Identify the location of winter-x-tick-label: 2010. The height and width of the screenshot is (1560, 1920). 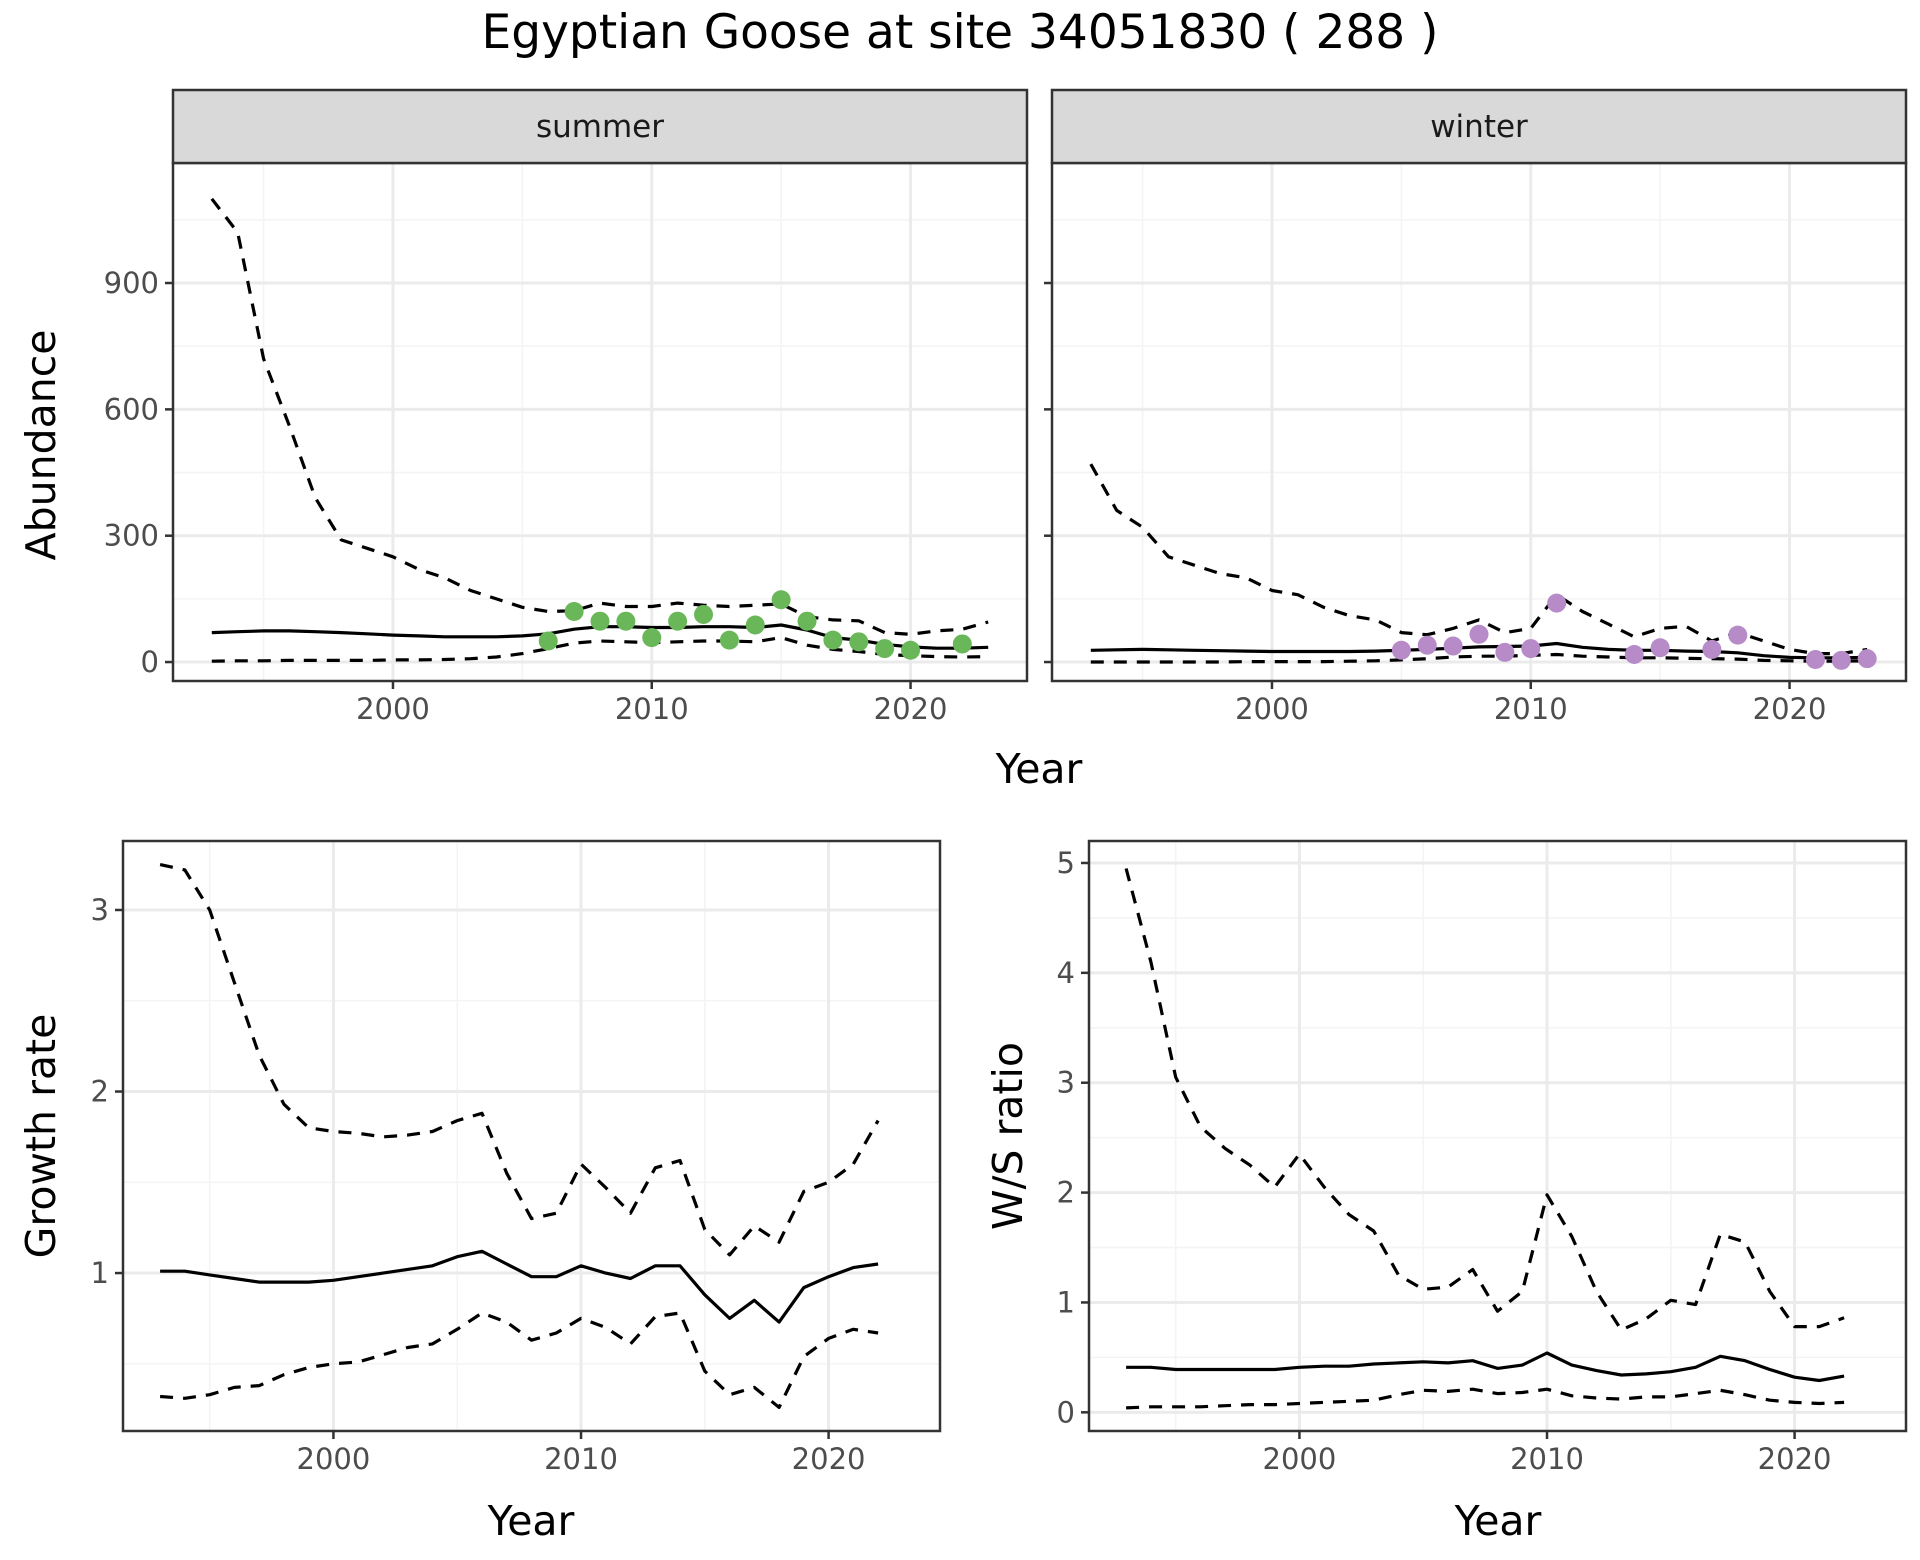
(1531, 709).